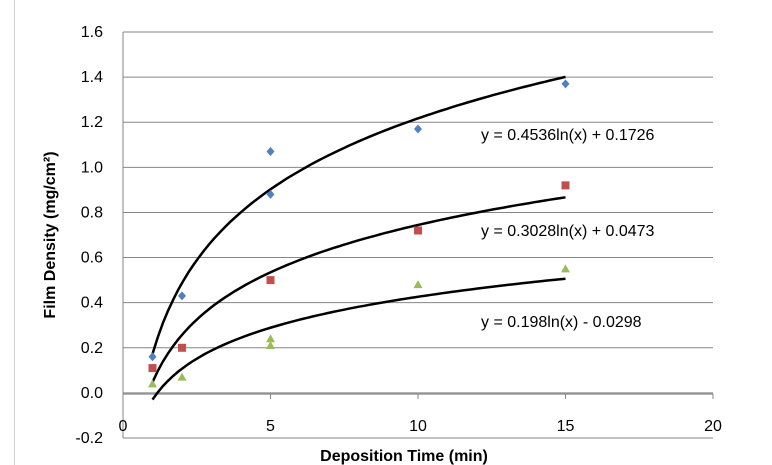 The height and width of the screenshot is (465, 772). I want to click on y-tick-label: 0.8, so click(92, 212).